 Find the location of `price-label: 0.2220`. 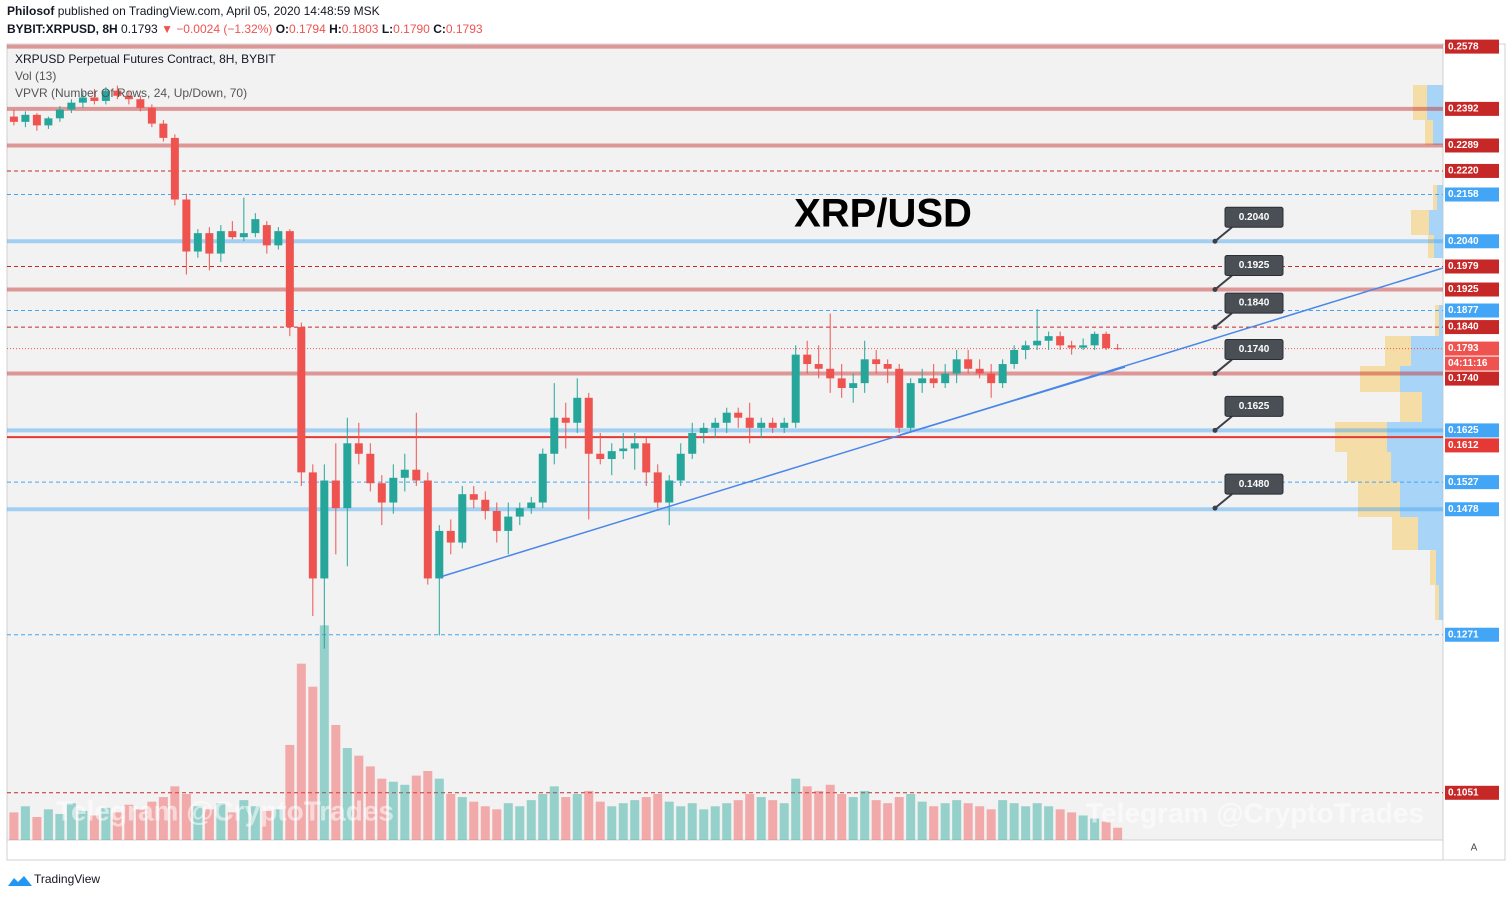

price-label: 0.2220 is located at coordinates (1463, 171).